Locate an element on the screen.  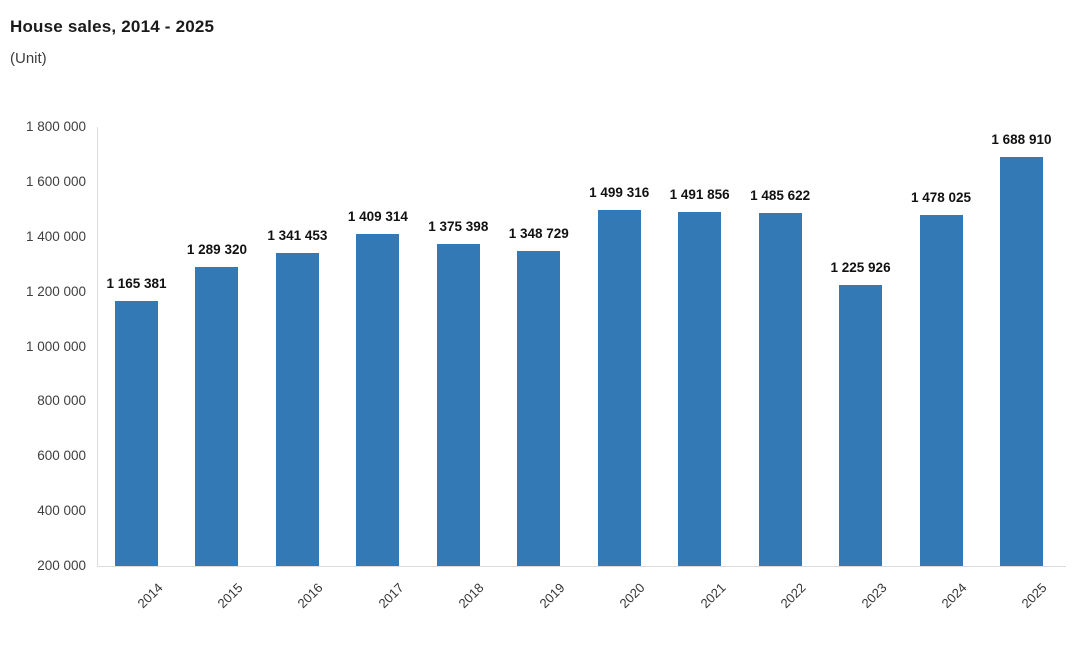
x-tick-label: 2024 is located at coordinates (954, 596).